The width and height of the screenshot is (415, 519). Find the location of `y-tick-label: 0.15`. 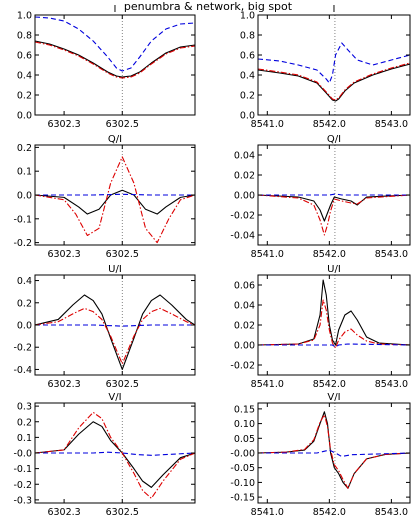

y-tick-label: 0.15 is located at coordinates (244, 409).